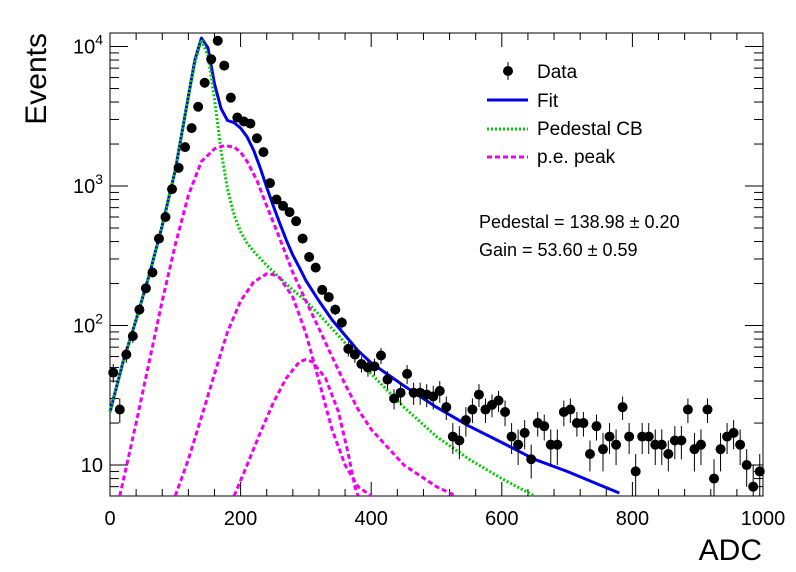 This screenshot has height=572, width=796. I want to click on gain-annotation: Gain = 53.60 ± 0.59, so click(558, 250).